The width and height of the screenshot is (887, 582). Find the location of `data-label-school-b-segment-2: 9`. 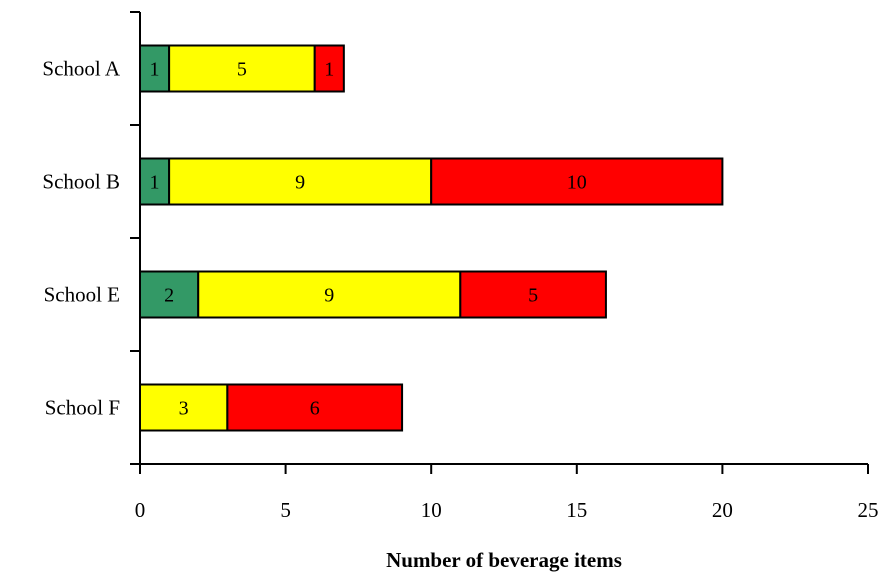

data-label-school-b-segment-2: 9 is located at coordinates (300, 183).